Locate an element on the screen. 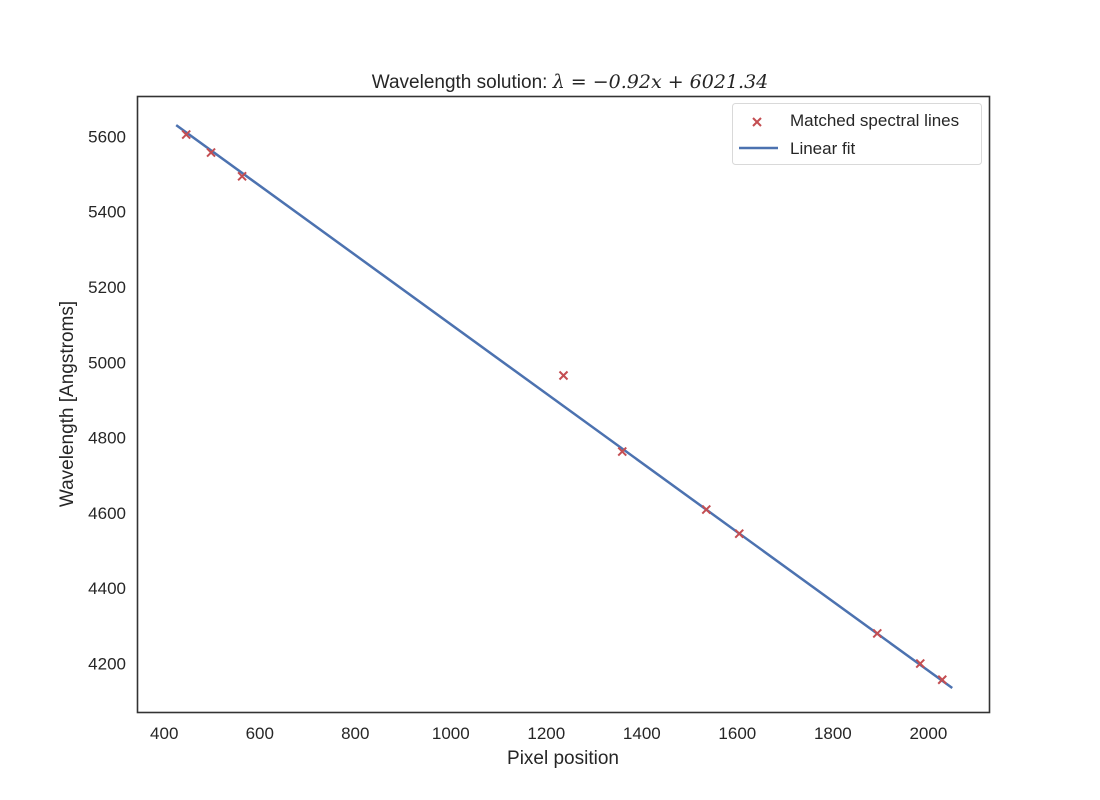 This screenshot has width=1100, height=800. y-tick-labels: 4200 4400 4600 4800 5000 5200 5400 5600 is located at coordinates (107, 400).